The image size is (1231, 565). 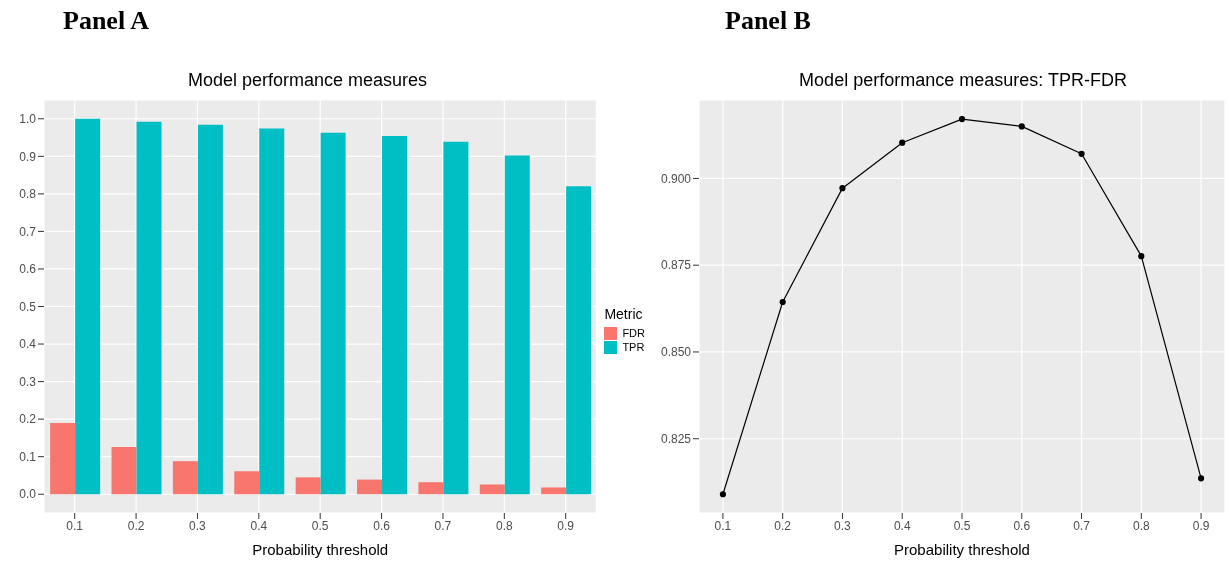 What do you see at coordinates (28, 194) in the screenshot?
I see `y-tick-label: 0.8` at bounding box center [28, 194].